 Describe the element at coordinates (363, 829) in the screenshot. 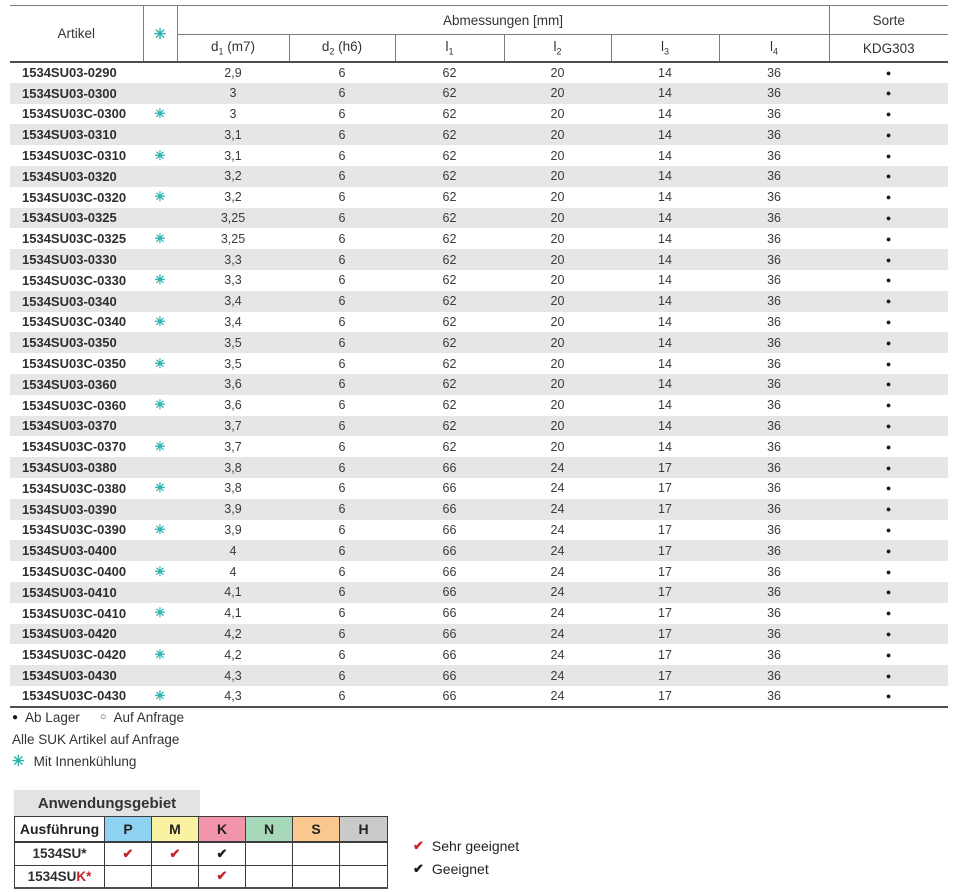

I see `machining-class-header: H` at that location.